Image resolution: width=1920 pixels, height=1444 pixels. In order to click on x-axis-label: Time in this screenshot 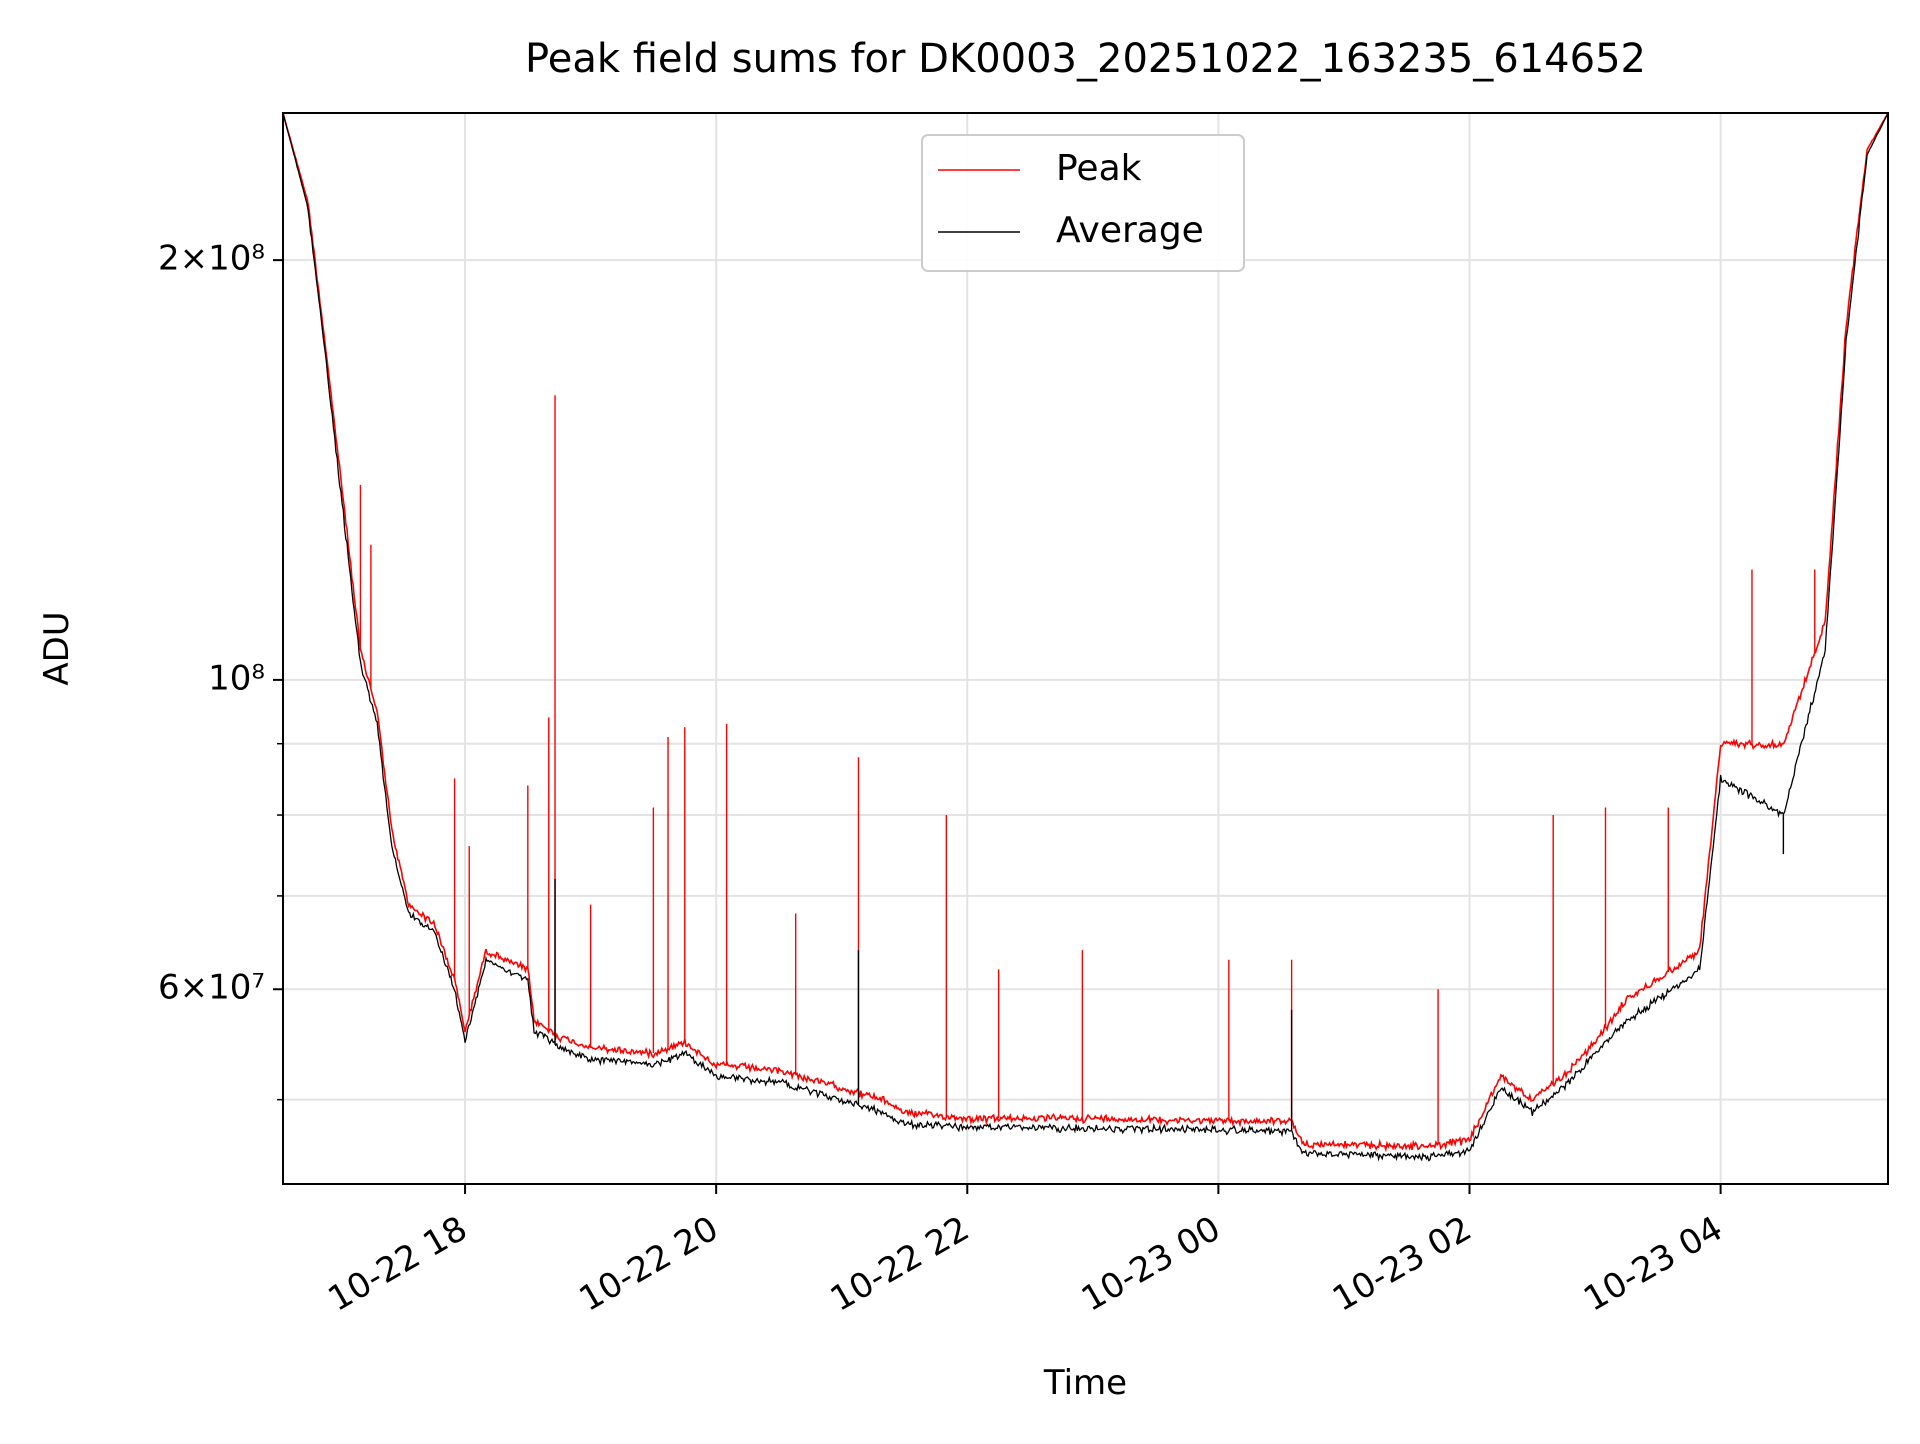, I will do `click(1085, 1383)`.